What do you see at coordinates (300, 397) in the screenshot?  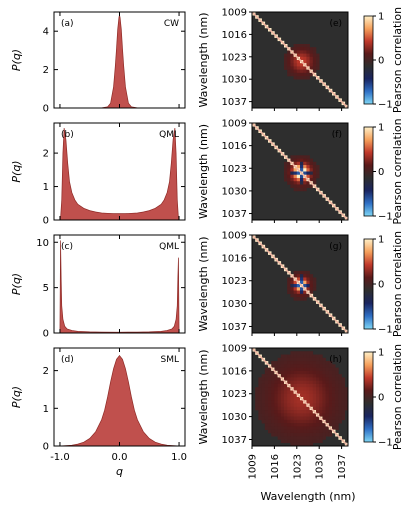 I see `diagonal-line` at bounding box center [300, 397].